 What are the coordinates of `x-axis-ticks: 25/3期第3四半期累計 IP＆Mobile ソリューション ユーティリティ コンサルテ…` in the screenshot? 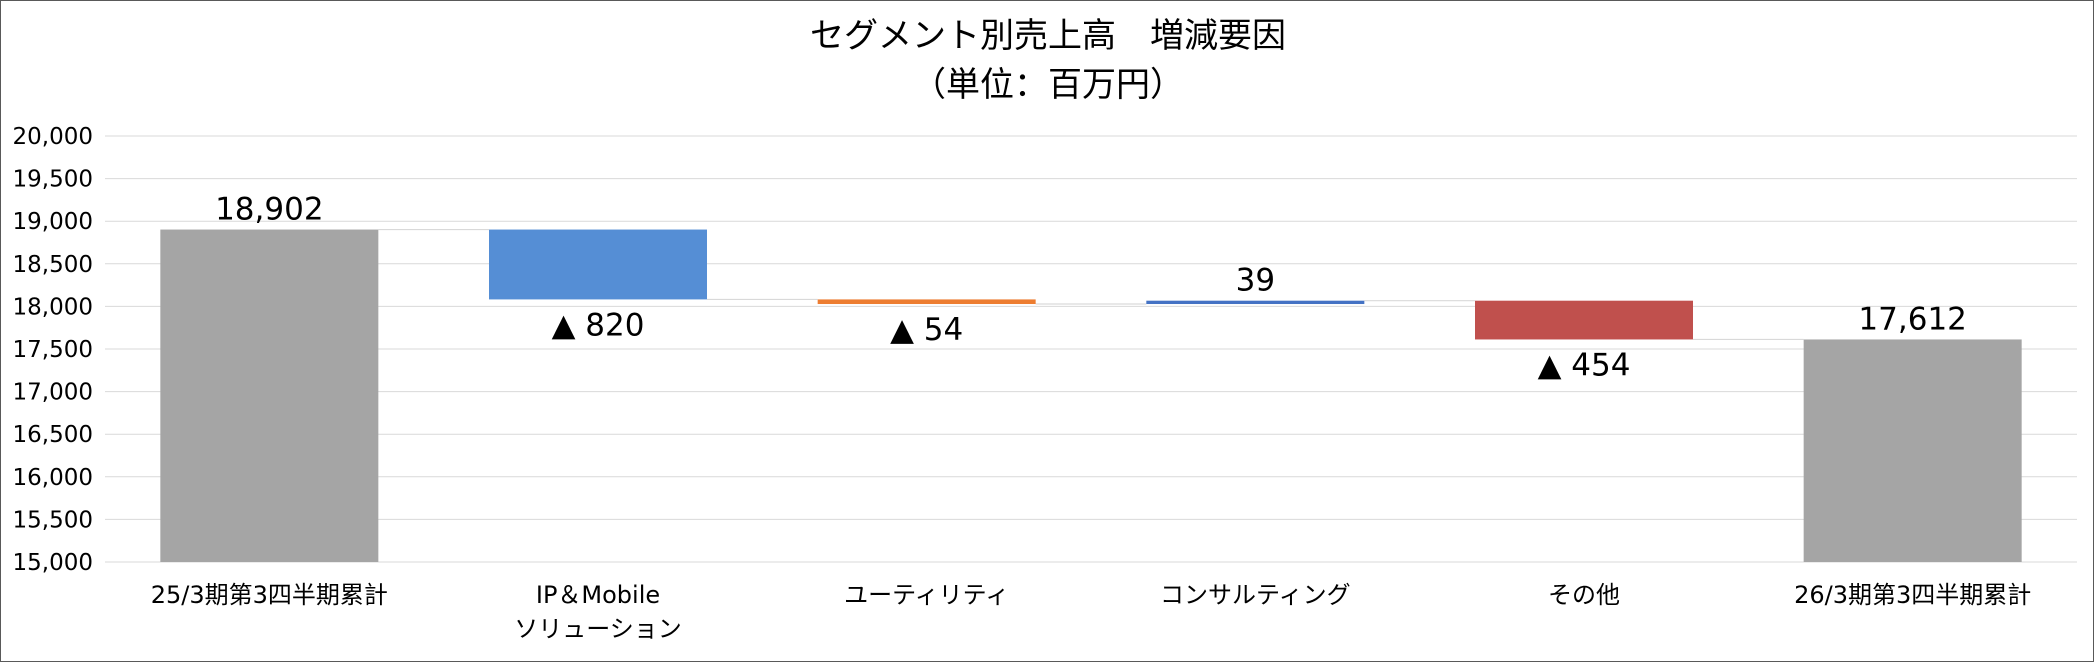 It's located at (1091, 612).